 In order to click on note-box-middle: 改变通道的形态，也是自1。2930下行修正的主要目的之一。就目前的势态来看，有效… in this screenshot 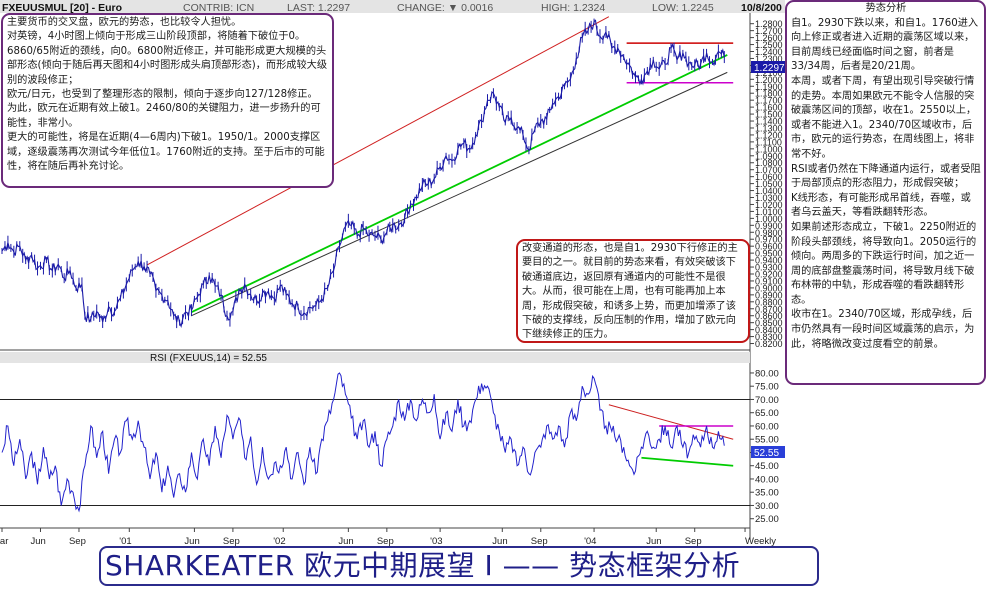, I will do `click(633, 291)`.